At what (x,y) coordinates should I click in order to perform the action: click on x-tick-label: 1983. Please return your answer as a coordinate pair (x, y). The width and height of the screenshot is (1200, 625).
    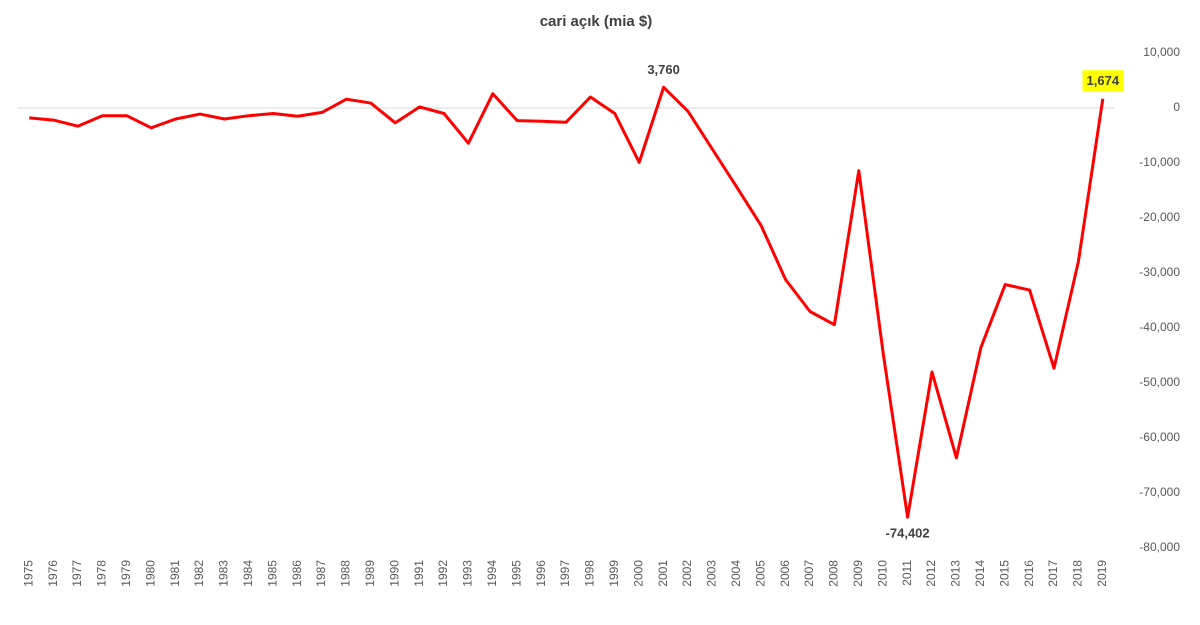
    Looking at the image, I should click on (224, 573).